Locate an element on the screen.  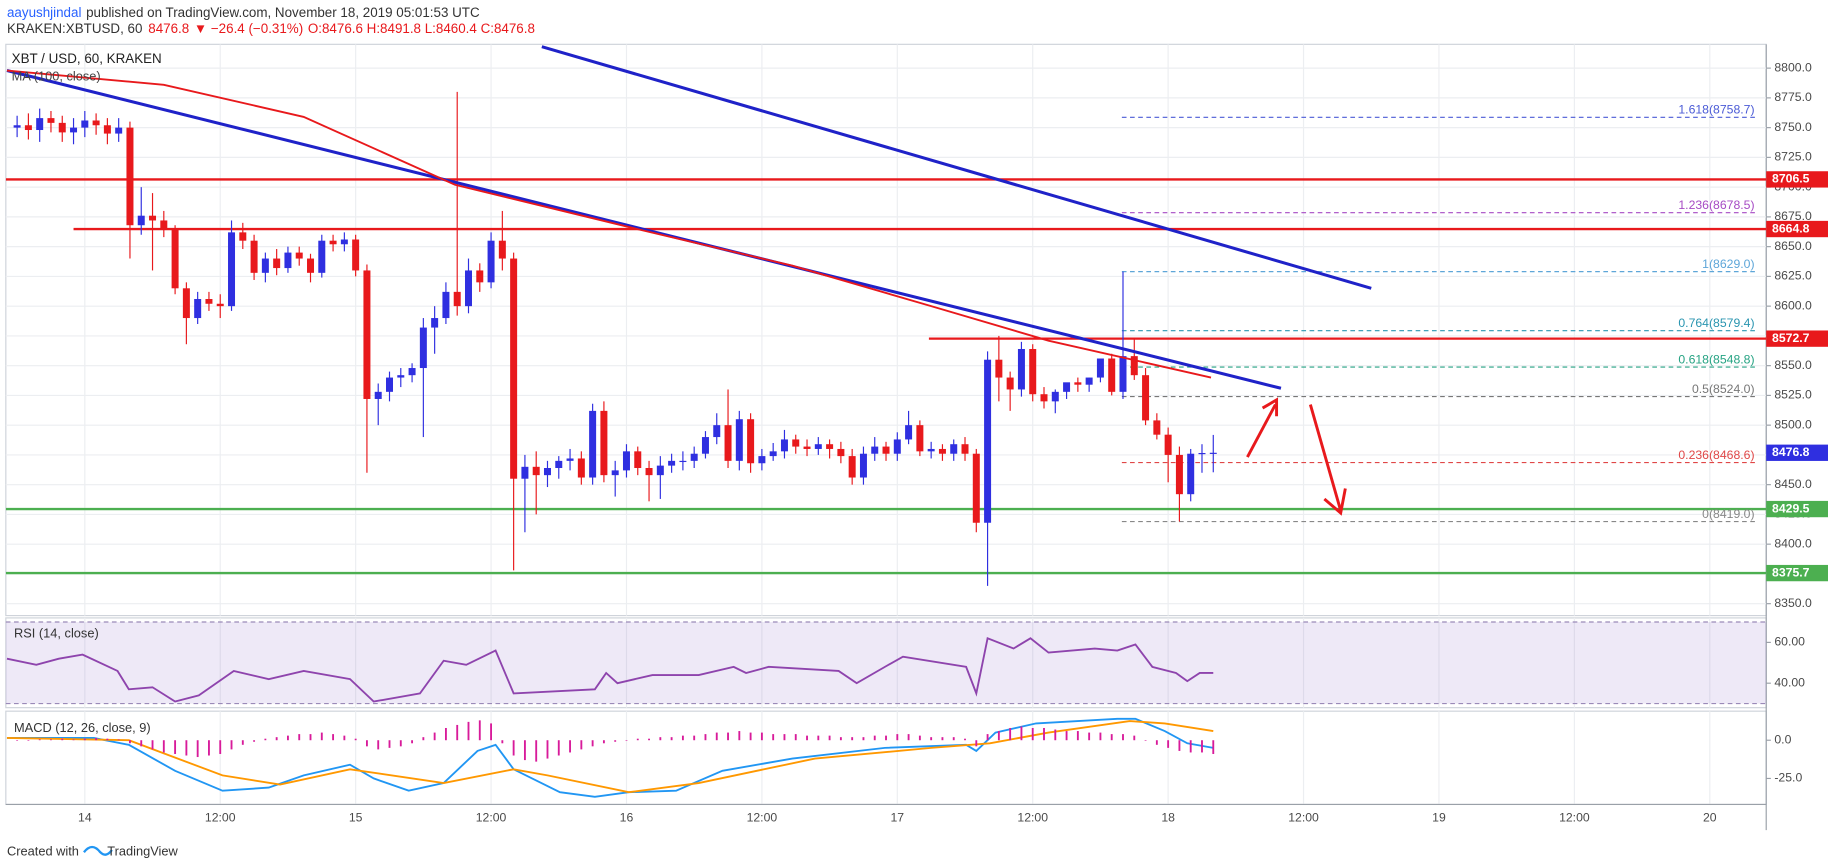
arrow-down is located at coordinates (1325, 458).